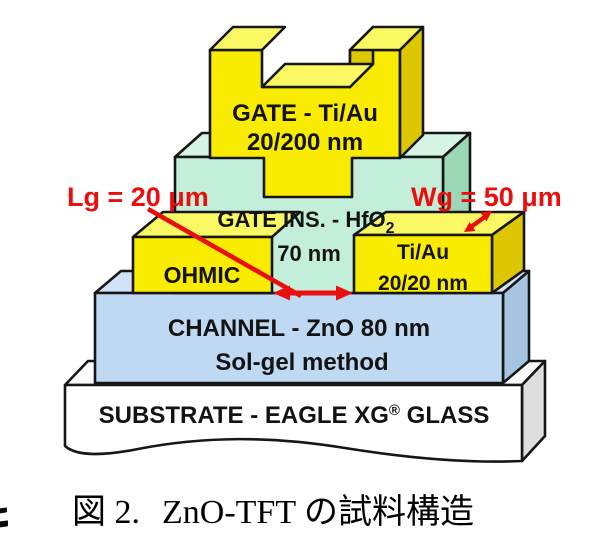 This screenshot has height=560, width=610. I want to click on gate-length-leader-line, so click(224, 252).